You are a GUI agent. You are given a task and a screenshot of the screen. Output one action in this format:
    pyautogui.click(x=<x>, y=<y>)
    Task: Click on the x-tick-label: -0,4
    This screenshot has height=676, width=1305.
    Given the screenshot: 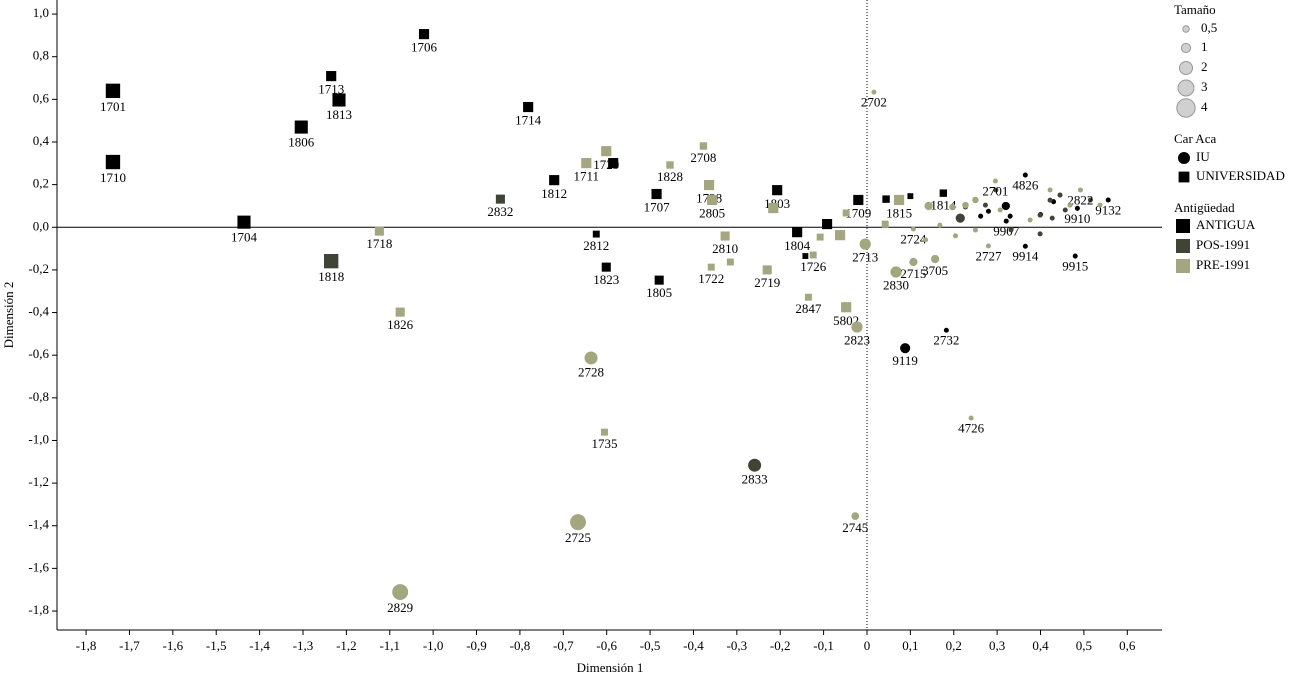 What is the action you would take?
    pyautogui.click(x=693, y=645)
    